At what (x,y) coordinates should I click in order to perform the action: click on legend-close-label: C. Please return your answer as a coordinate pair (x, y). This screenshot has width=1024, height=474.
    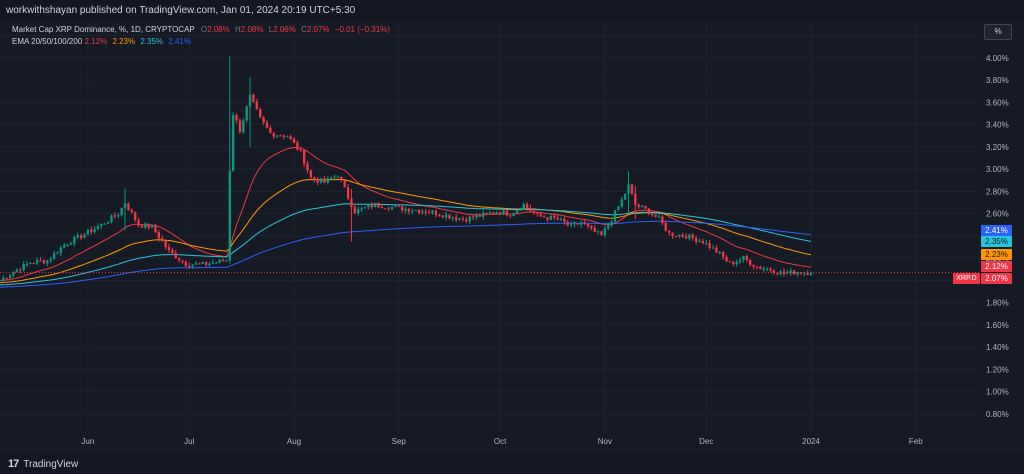
    Looking at the image, I should click on (304, 29).